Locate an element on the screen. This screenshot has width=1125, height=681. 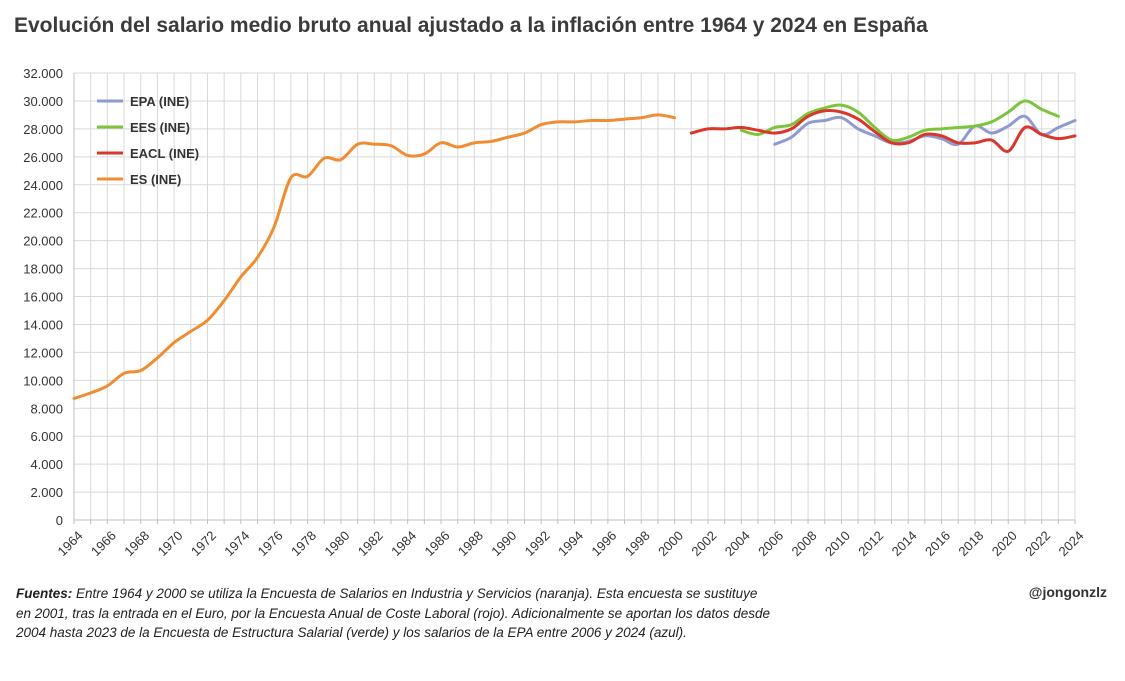
legend-label-eacl: EACL (INE) is located at coordinates (164, 153).